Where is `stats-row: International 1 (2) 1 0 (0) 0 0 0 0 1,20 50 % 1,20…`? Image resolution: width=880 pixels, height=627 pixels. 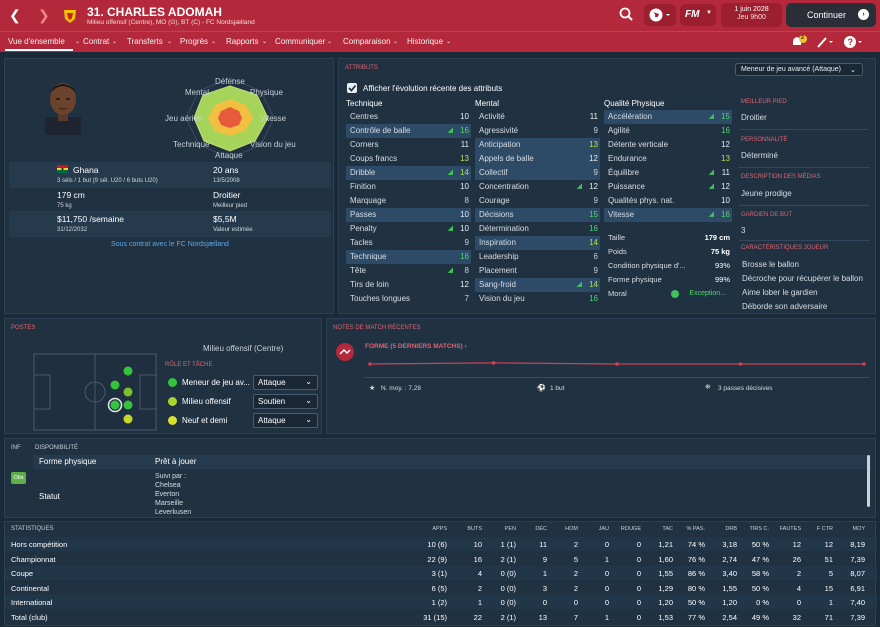 stats-row: International 1 (2) 1 0 (0) 0 0 0 0 1,20 50 % 1,20… is located at coordinates (441, 602).